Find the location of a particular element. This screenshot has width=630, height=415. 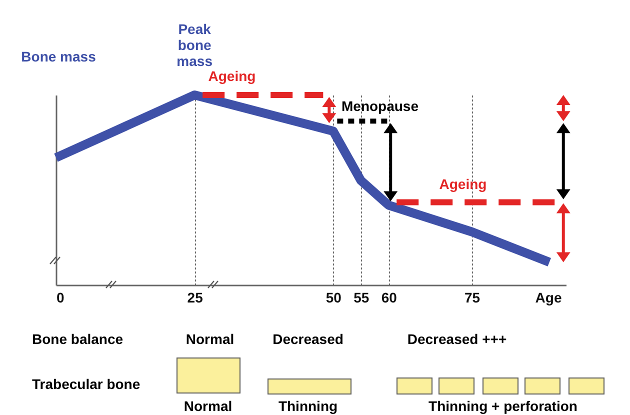

text: Trabecular bone is located at coordinates (86, 384).